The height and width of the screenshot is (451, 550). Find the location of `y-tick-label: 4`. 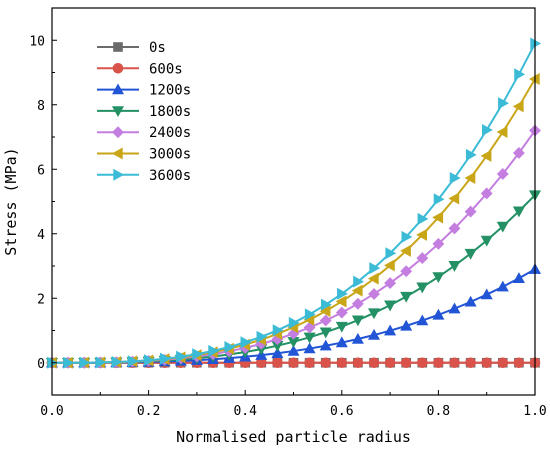

y-tick-label: 4 is located at coordinates (41, 235).